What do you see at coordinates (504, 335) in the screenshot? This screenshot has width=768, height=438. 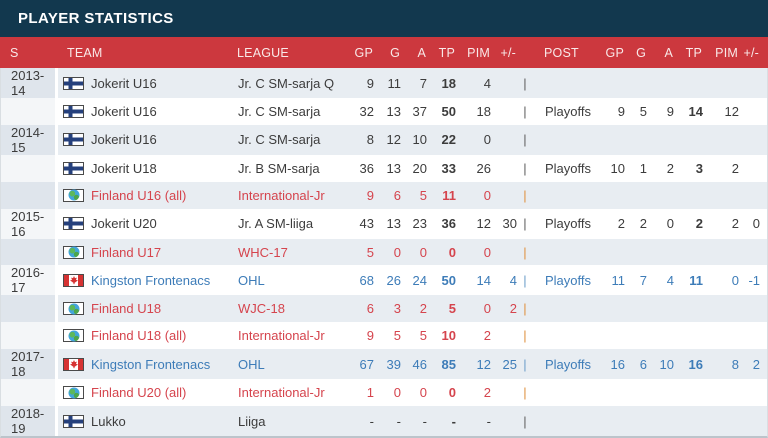 I see `stat-pm` at bounding box center [504, 335].